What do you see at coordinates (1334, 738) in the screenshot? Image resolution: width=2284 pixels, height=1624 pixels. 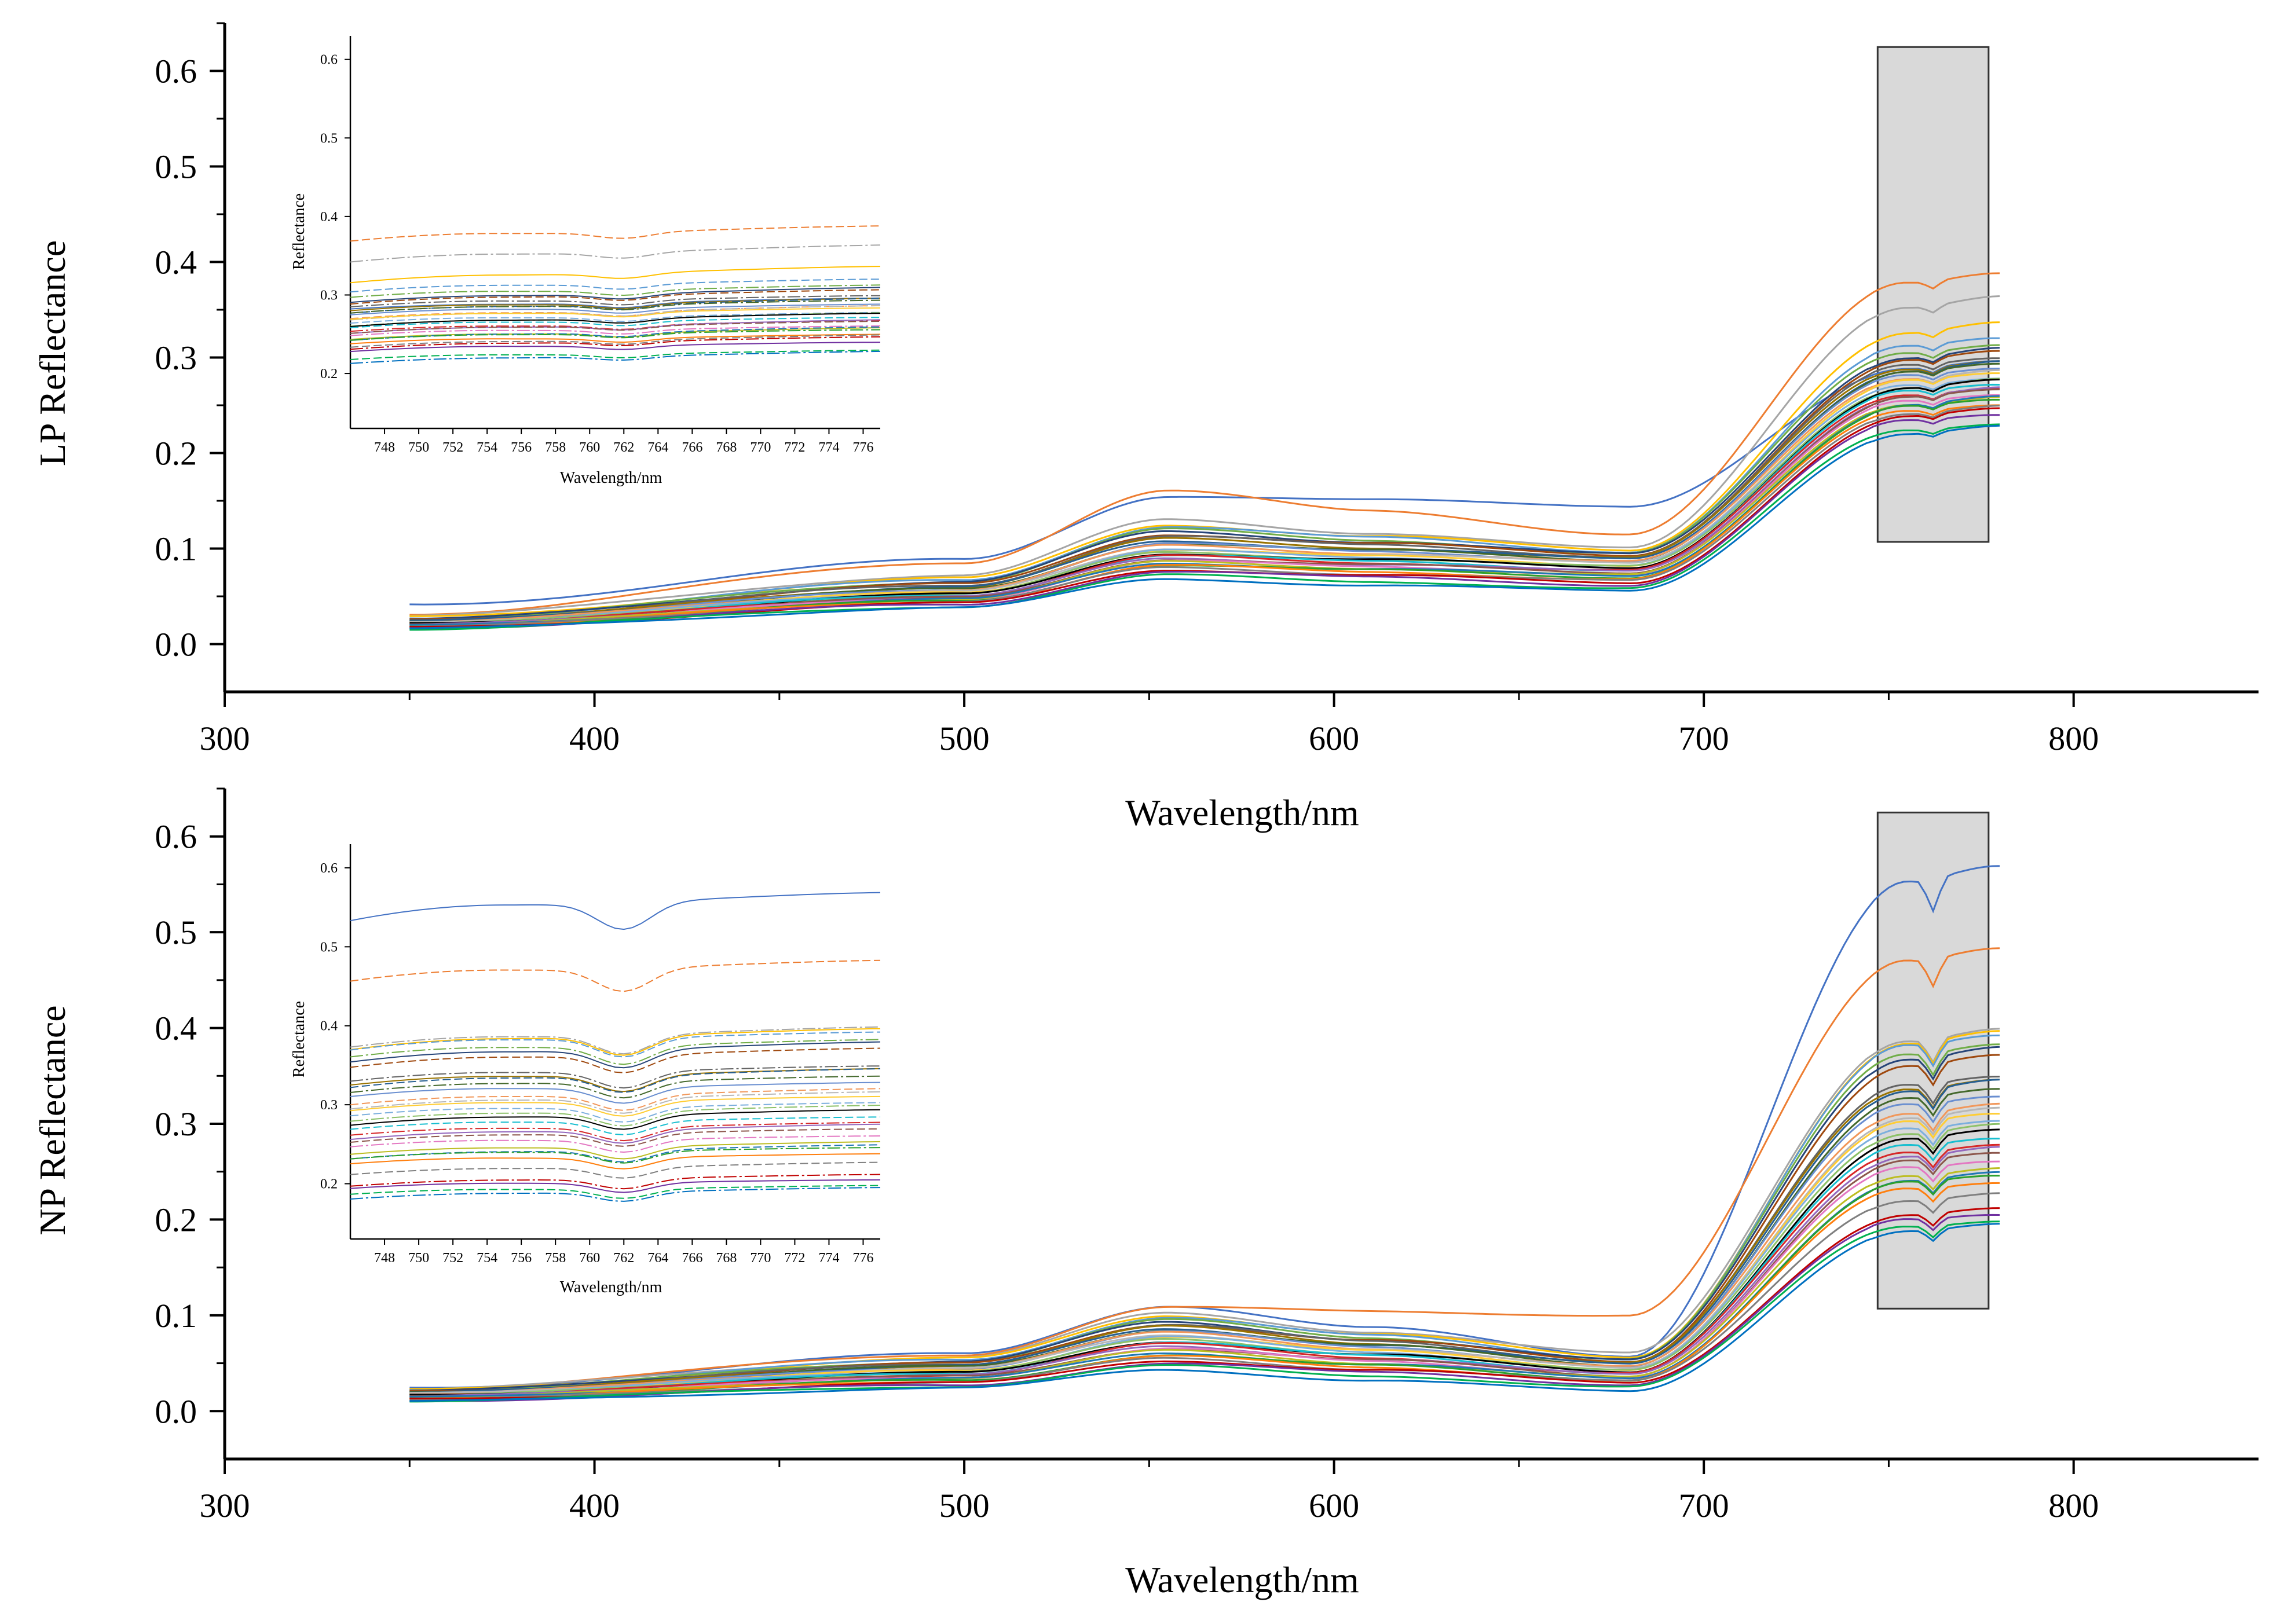 I see `lp-x-tick-label: 600` at bounding box center [1334, 738].